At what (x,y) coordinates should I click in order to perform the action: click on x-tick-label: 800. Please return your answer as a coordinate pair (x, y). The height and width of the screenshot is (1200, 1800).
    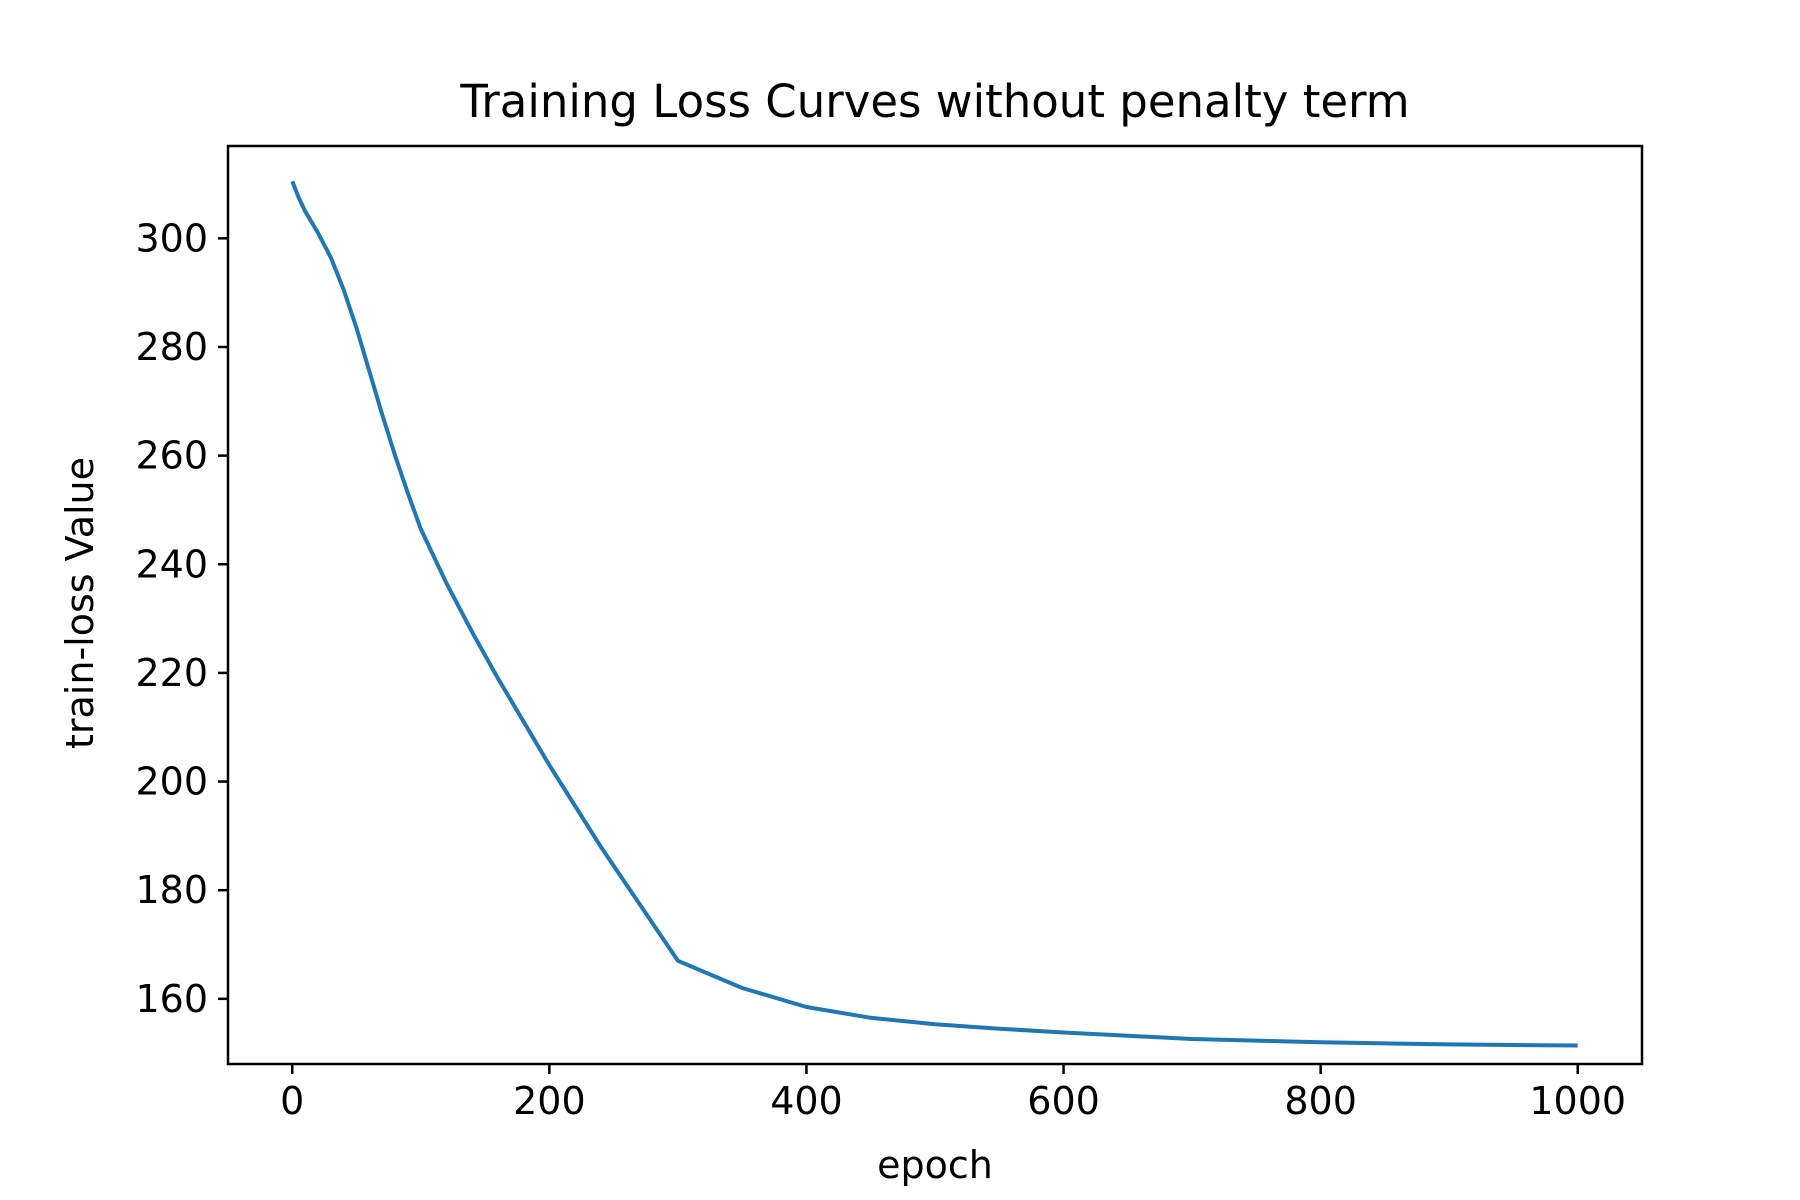
    Looking at the image, I should click on (1320, 1101).